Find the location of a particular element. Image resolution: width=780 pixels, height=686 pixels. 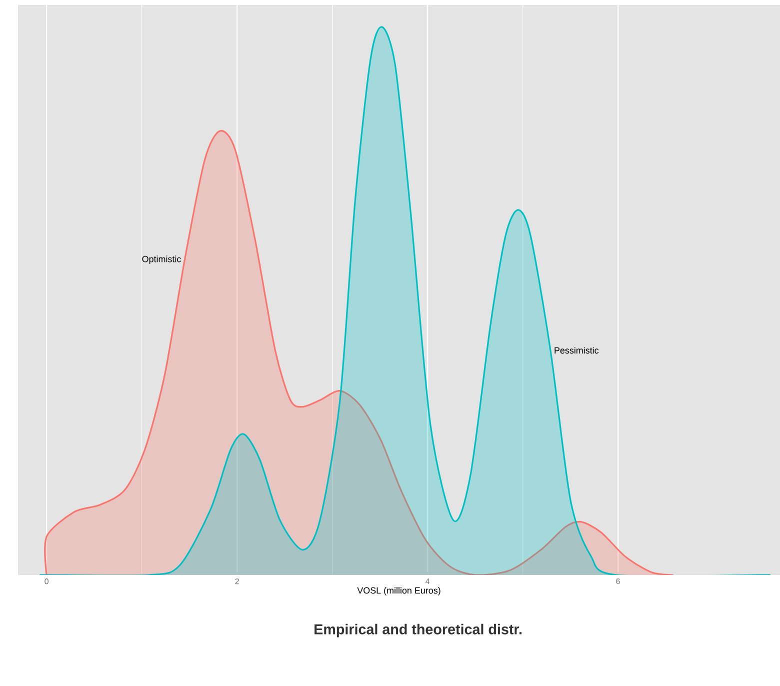

series-label: Optimistic is located at coordinates (161, 260).